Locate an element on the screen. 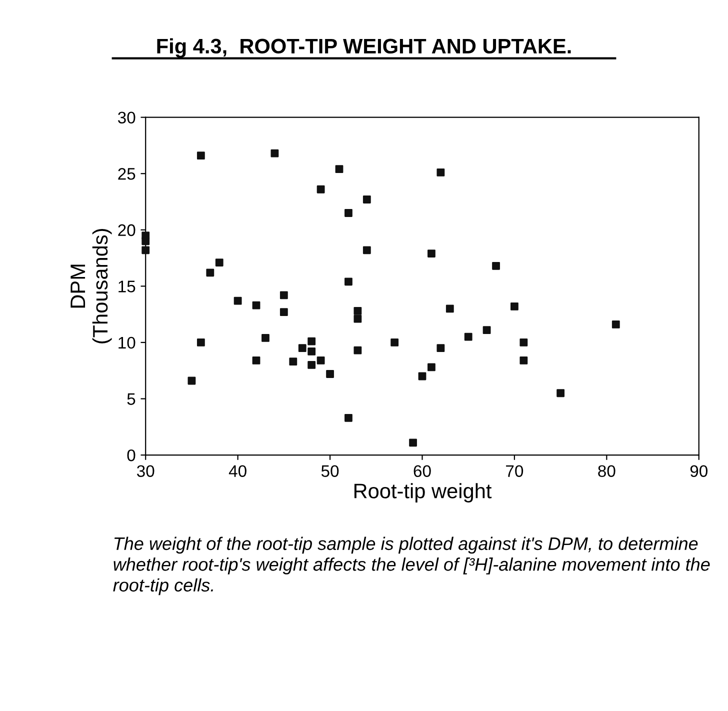 Image resolution: width=728 pixels, height=711 pixels. x-tick-label: 60 is located at coordinates (422, 471).